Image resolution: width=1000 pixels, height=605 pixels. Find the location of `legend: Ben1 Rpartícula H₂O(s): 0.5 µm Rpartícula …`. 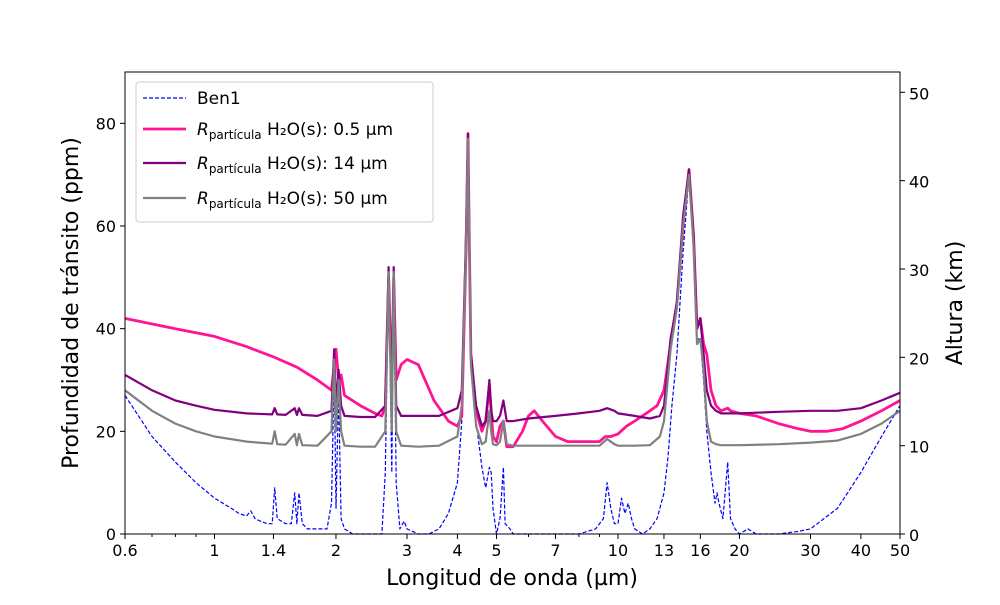

legend: Ben1 Rpartícula H₂O(s): 0.5 µm Rpartícula … is located at coordinates (284, 152).